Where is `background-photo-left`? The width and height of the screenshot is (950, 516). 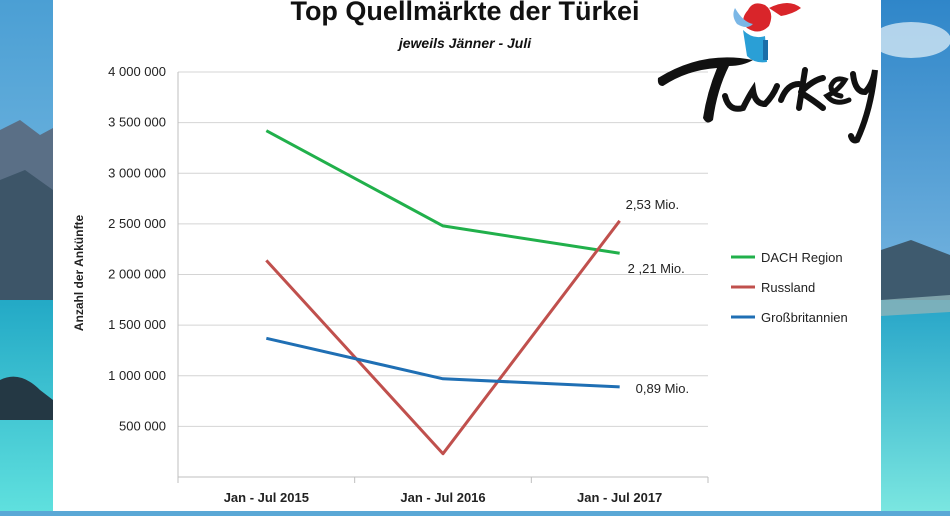 background-photo-left is located at coordinates (26, 255).